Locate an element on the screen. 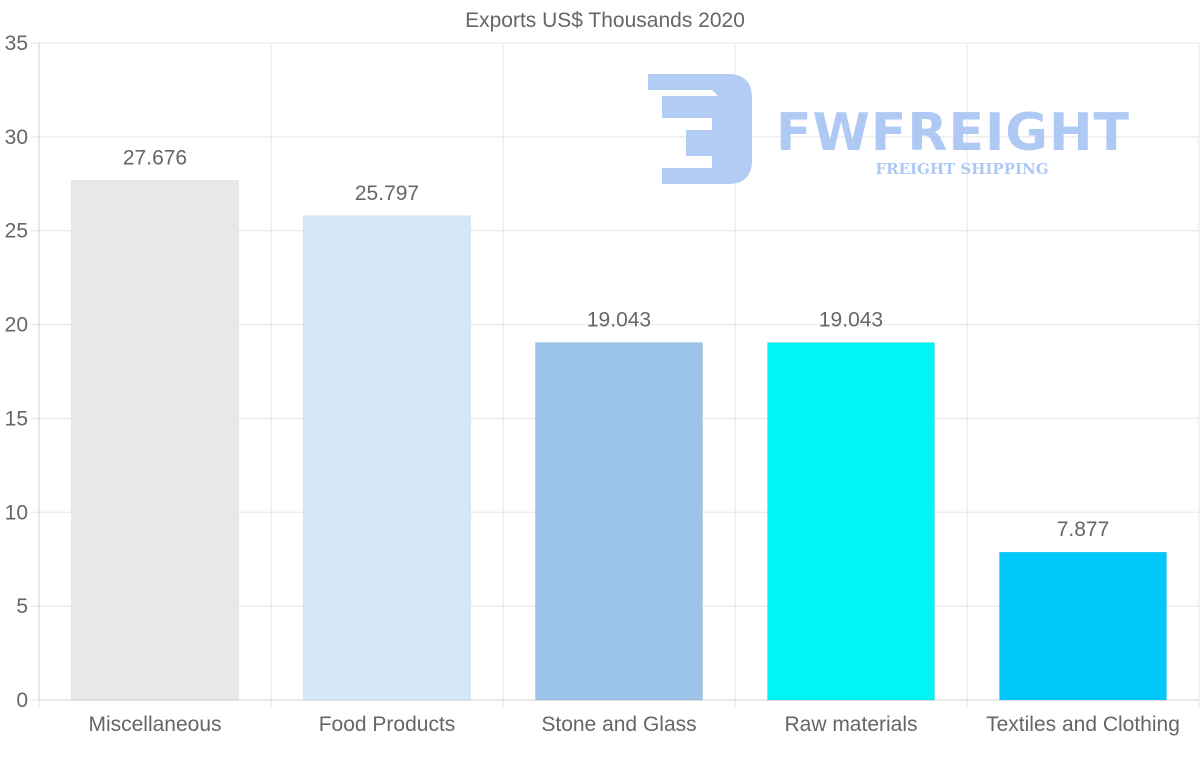  chart-title: Exports US$ Thousands 2020 is located at coordinates (605, 20).